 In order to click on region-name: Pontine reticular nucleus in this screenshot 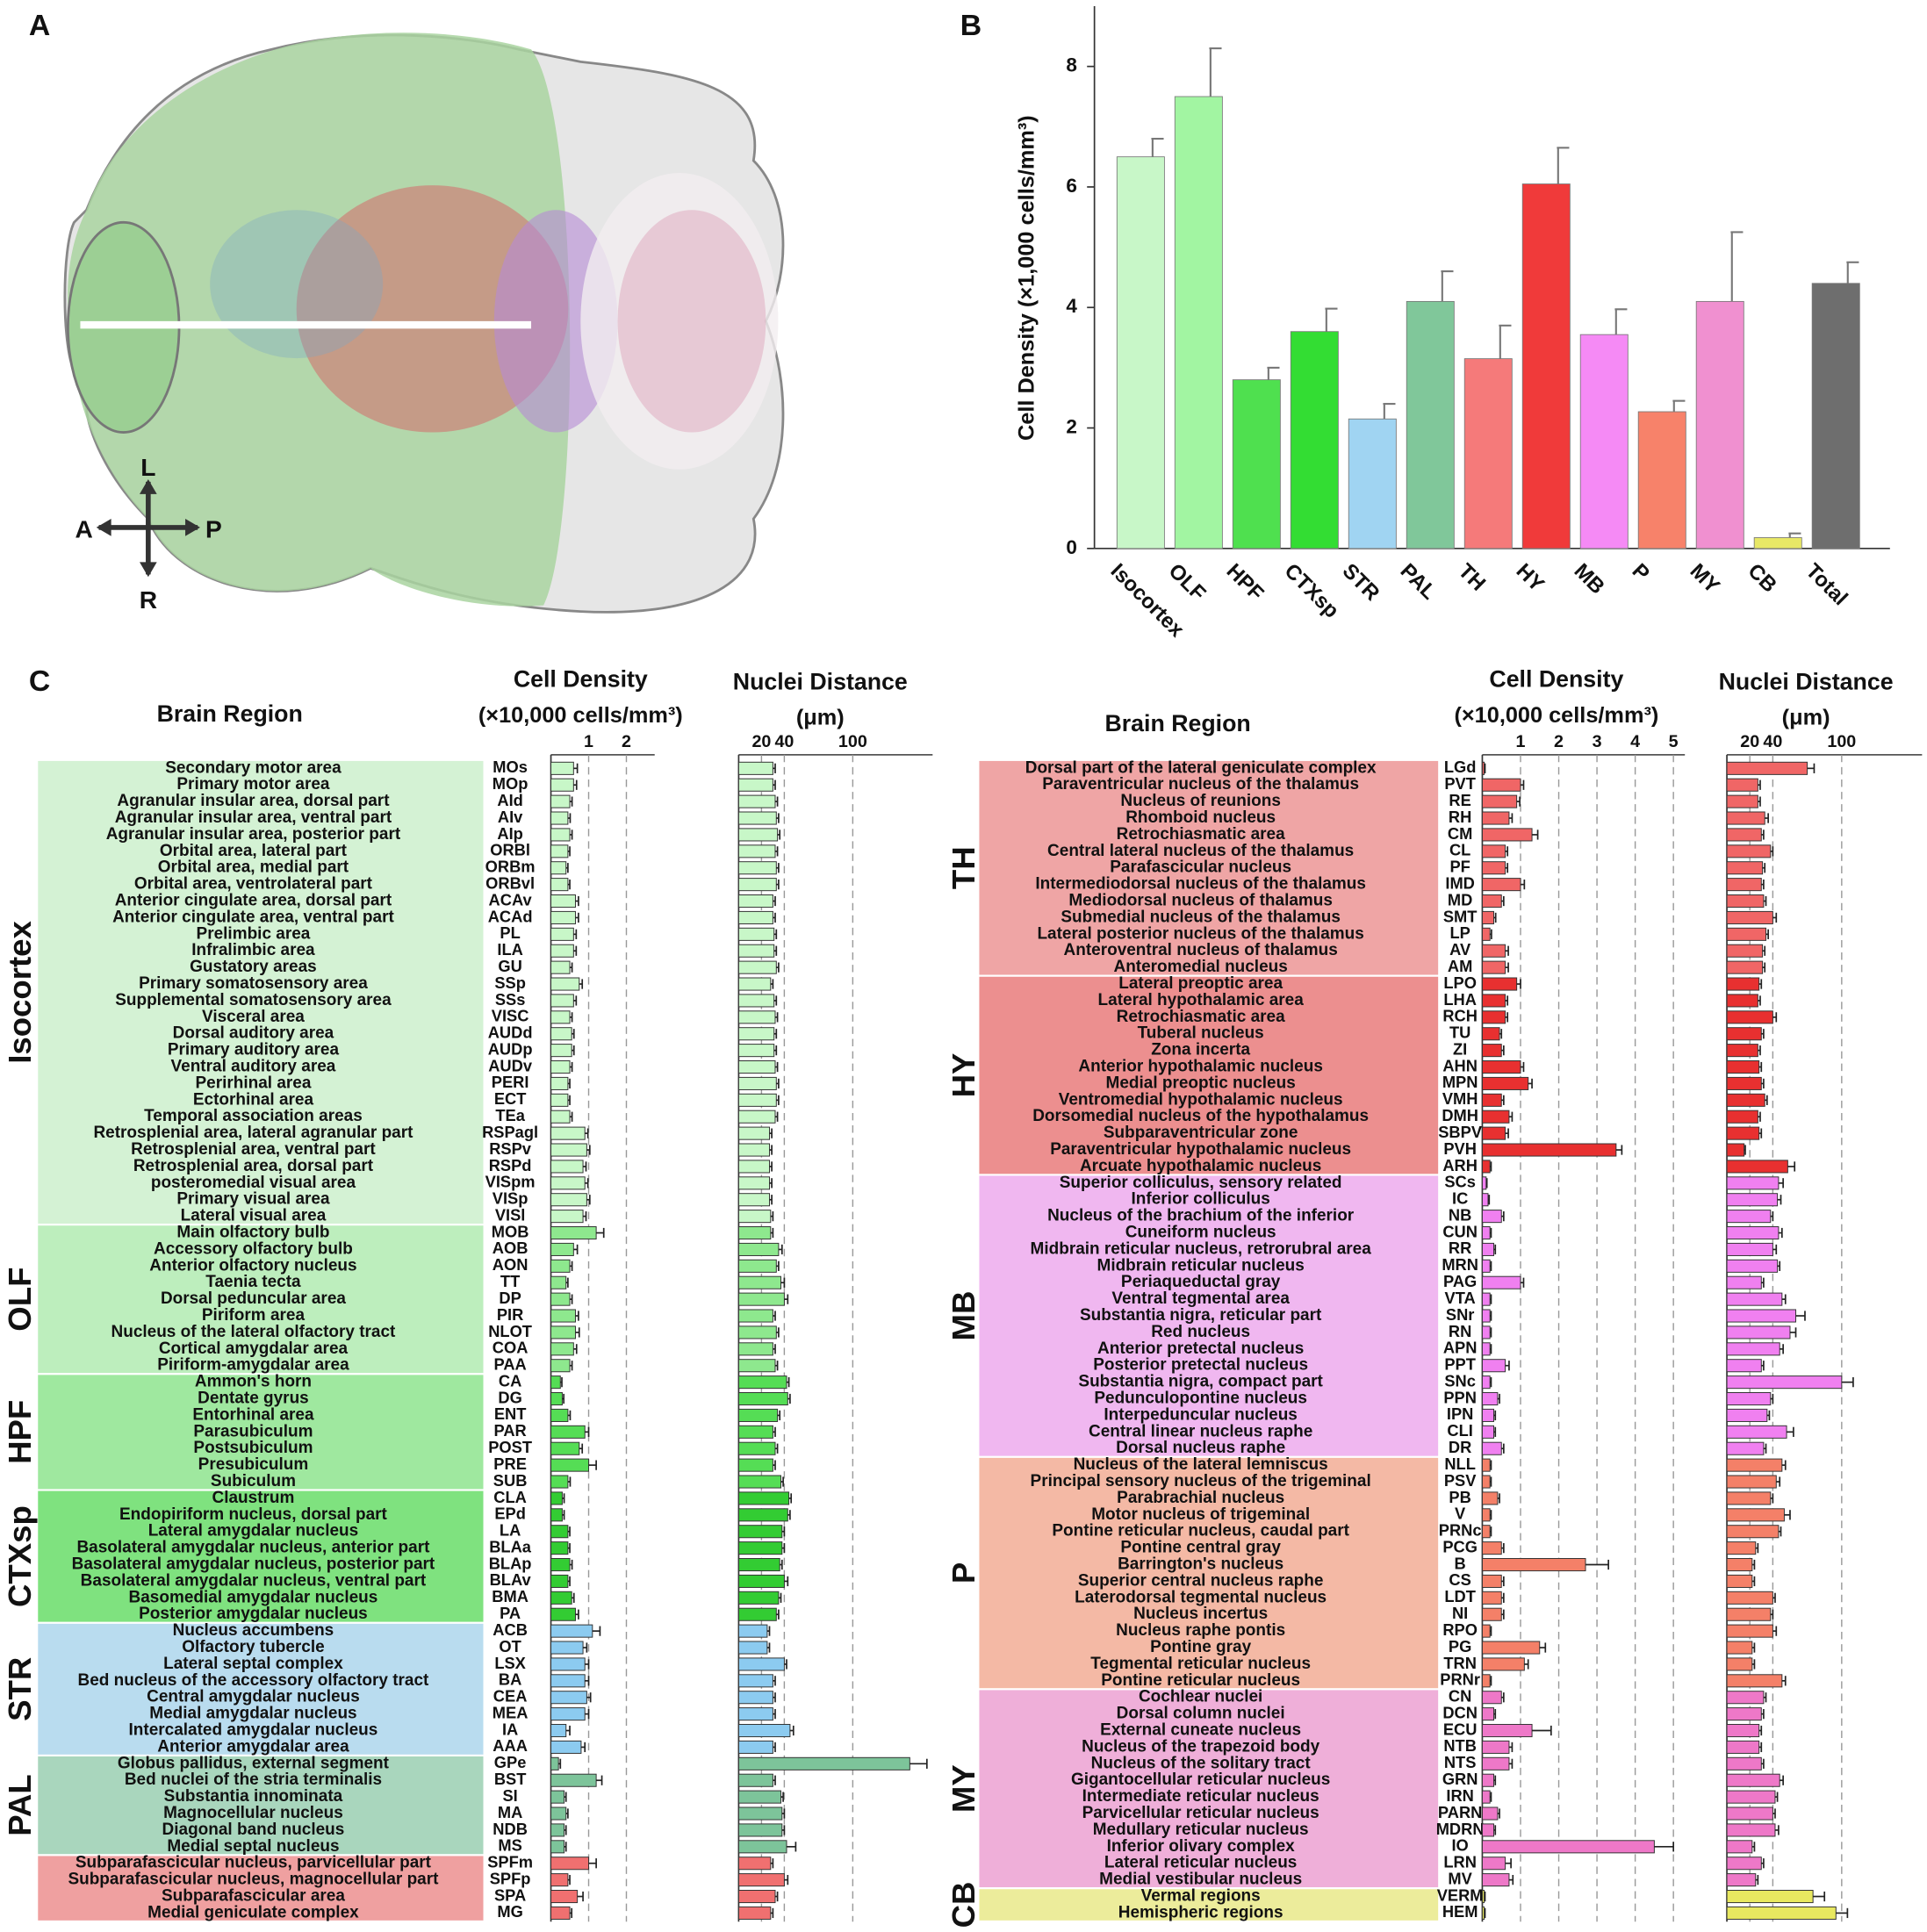, I will do `click(1200, 1680)`.